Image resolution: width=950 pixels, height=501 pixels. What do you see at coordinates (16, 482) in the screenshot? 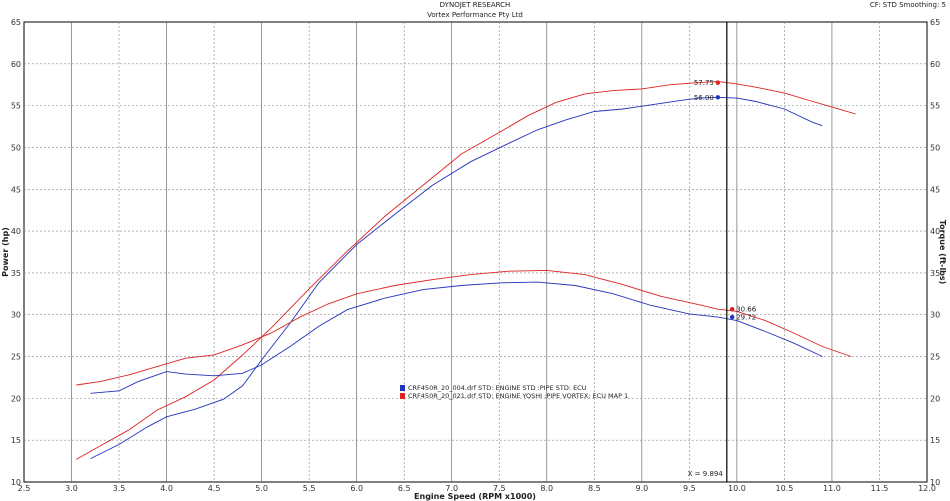
I see `y-tick-label-left: 10` at bounding box center [16, 482].